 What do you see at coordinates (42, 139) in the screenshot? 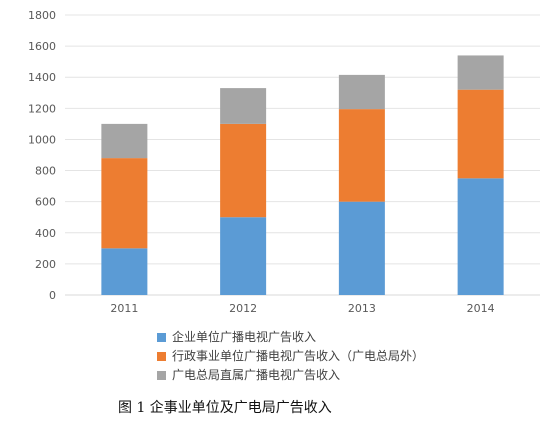
I see `y-tick-label-1000: 1000` at bounding box center [42, 139].